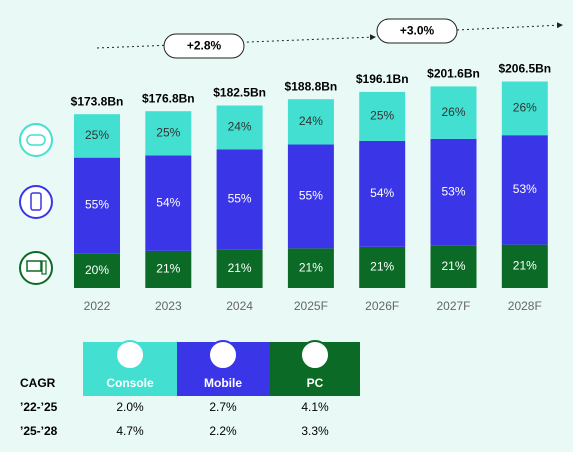 Image resolution: width=573 pixels, height=452 pixels. Describe the element at coordinates (382, 79) in the screenshot. I see `total-label: $196.1Bn` at that location.